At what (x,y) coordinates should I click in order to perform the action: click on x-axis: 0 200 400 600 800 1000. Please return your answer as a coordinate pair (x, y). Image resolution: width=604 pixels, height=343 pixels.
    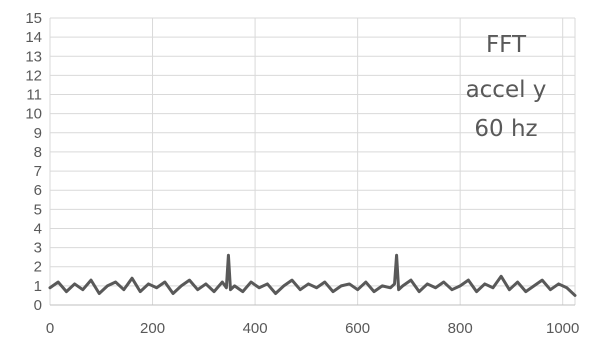
    Looking at the image, I should click on (312, 320).